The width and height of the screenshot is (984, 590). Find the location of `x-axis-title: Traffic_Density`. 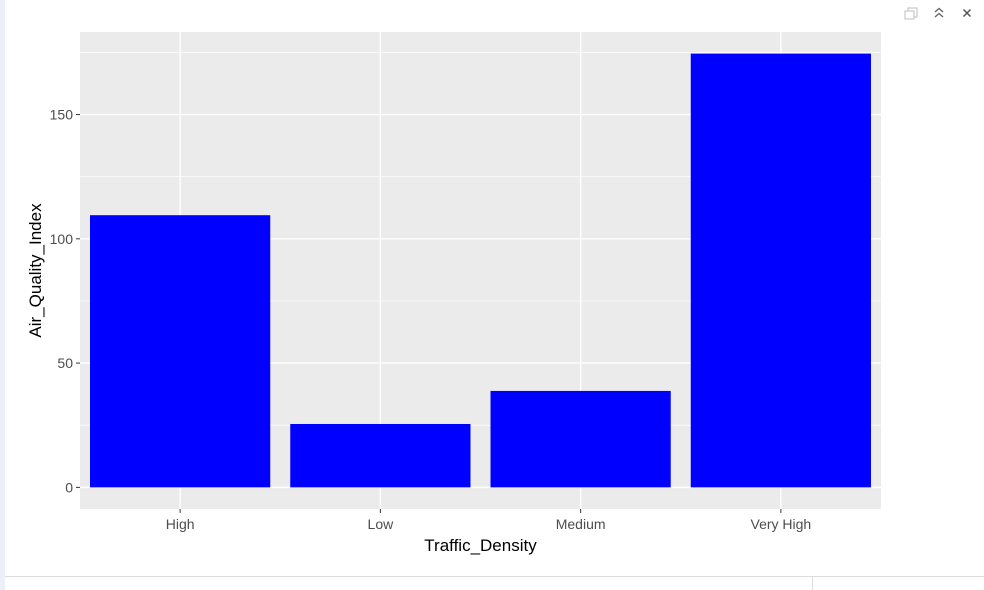

x-axis-title: Traffic_Density is located at coordinates (480, 545).